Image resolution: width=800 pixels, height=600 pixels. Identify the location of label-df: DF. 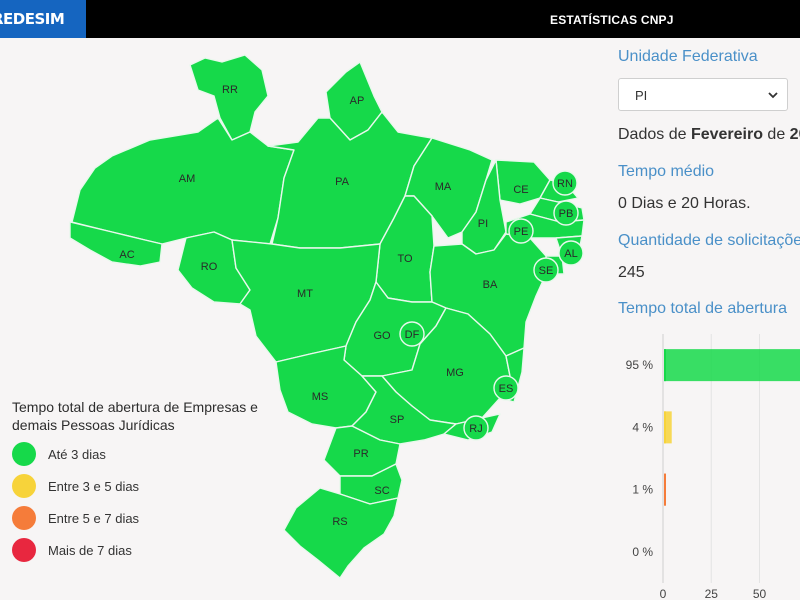
(412, 335).